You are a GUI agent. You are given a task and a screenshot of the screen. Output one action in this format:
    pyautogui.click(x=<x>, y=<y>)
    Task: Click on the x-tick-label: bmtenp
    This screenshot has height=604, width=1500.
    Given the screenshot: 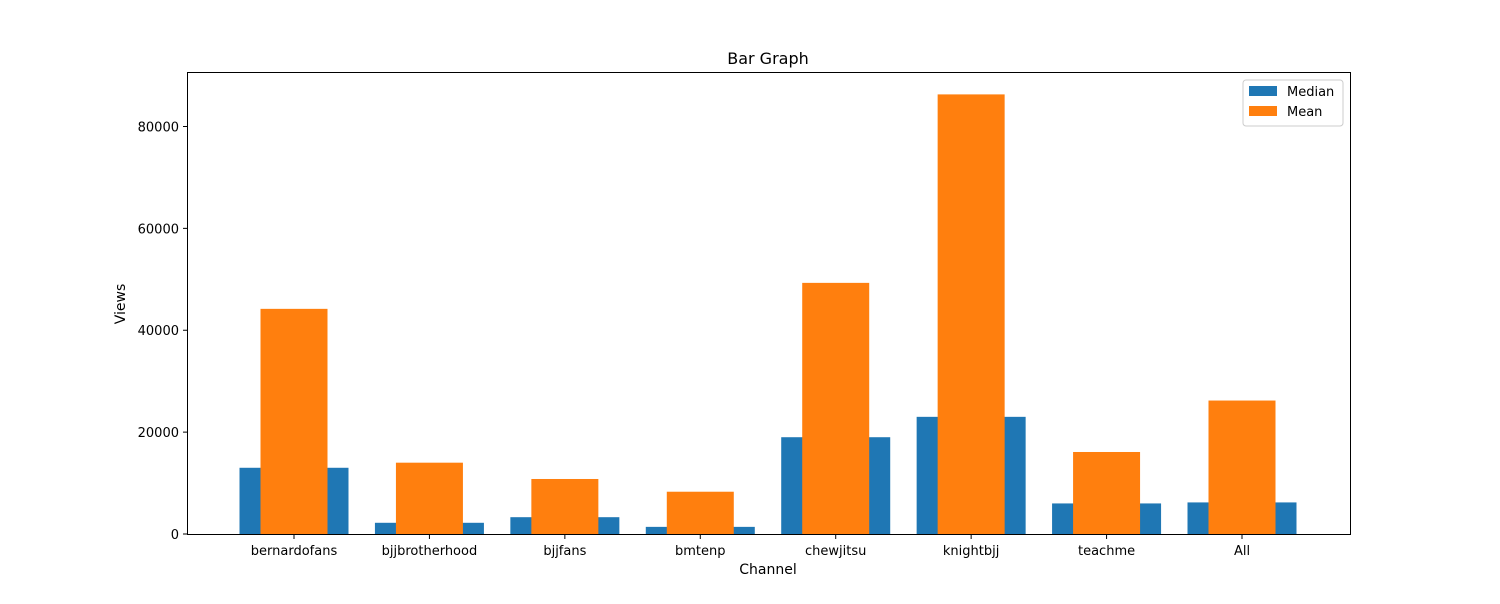 What is the action you would take?
    pyautogui.click(x=700, y=551)
    